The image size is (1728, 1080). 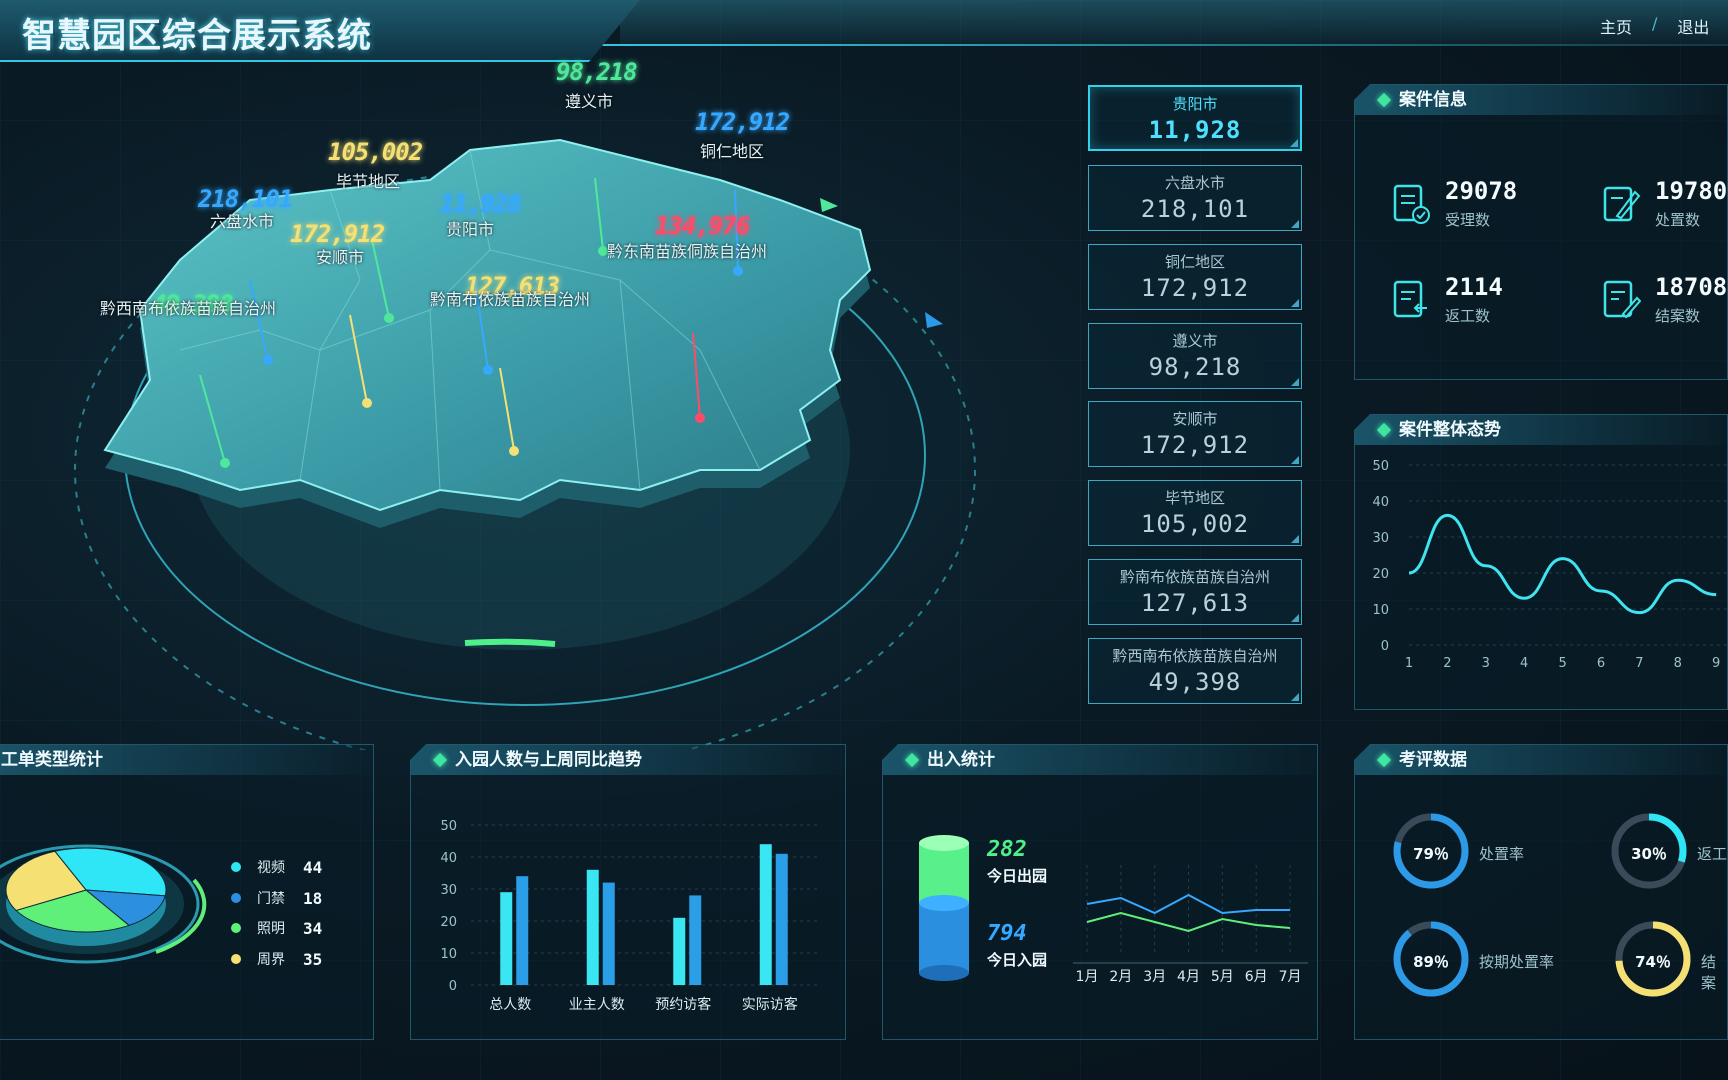 I want to click on orbit-highlight, so click(x=510, y=642).